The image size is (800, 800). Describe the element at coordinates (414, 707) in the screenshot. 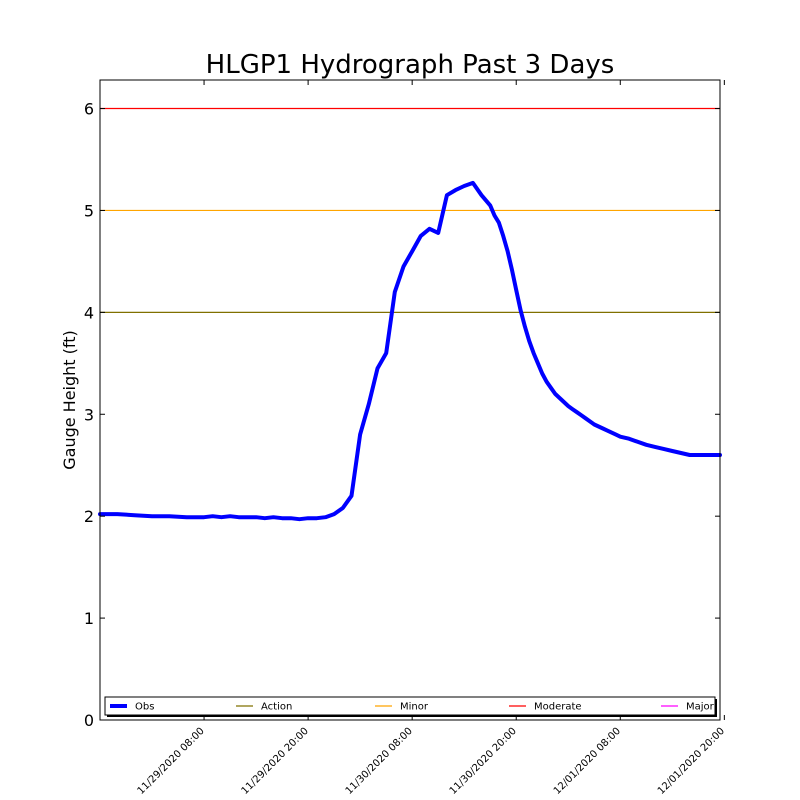

I see `legend-label-minor: Minor` at that location.